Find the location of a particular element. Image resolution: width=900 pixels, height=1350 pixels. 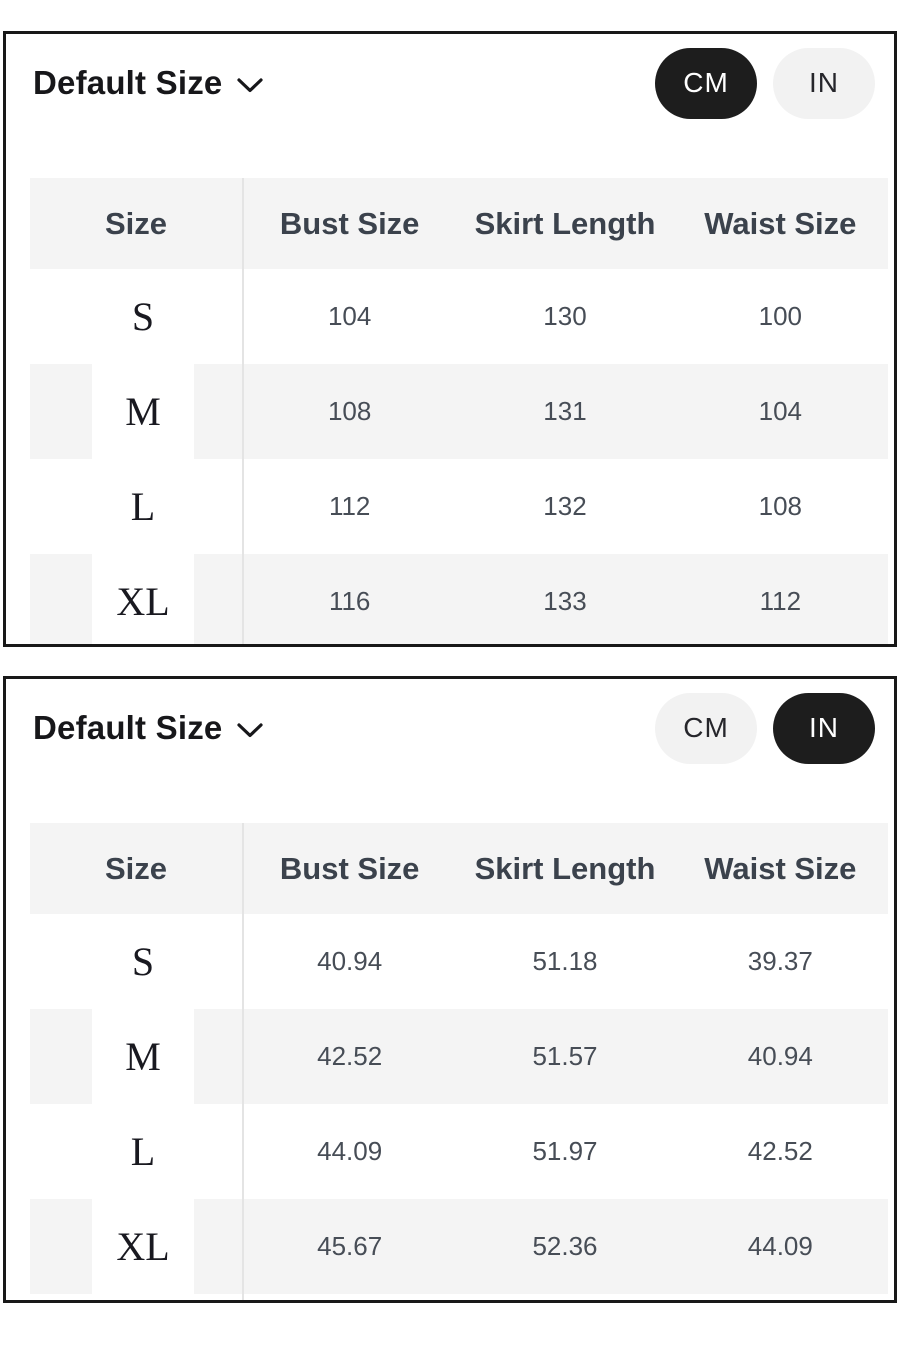

cell-waist-size: 112 is located at coordinates (780, 601).